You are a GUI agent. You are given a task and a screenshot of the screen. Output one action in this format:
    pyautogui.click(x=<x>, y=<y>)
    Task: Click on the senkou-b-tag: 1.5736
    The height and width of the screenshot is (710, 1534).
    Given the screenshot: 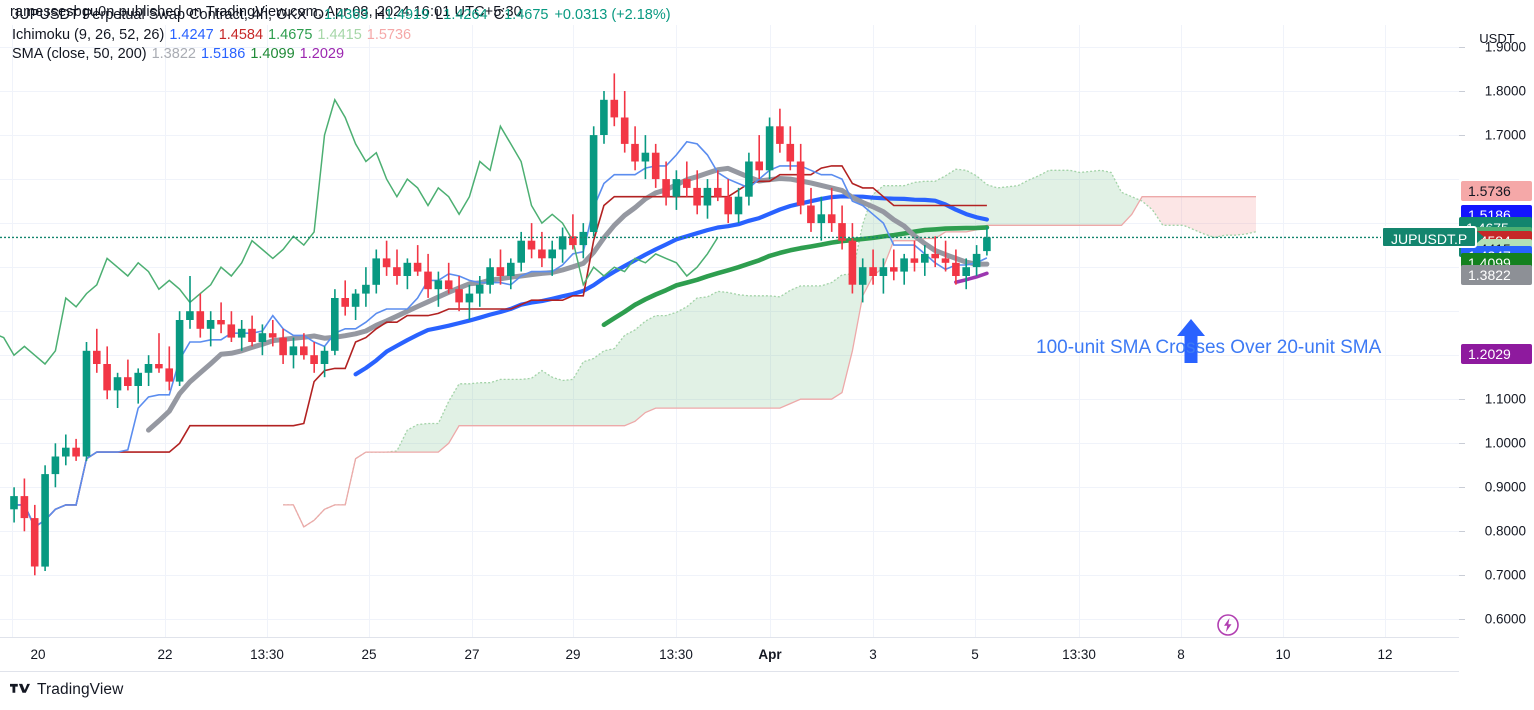 What is the action you would take?
    pyautogui.click(x=1496, y=190)
    